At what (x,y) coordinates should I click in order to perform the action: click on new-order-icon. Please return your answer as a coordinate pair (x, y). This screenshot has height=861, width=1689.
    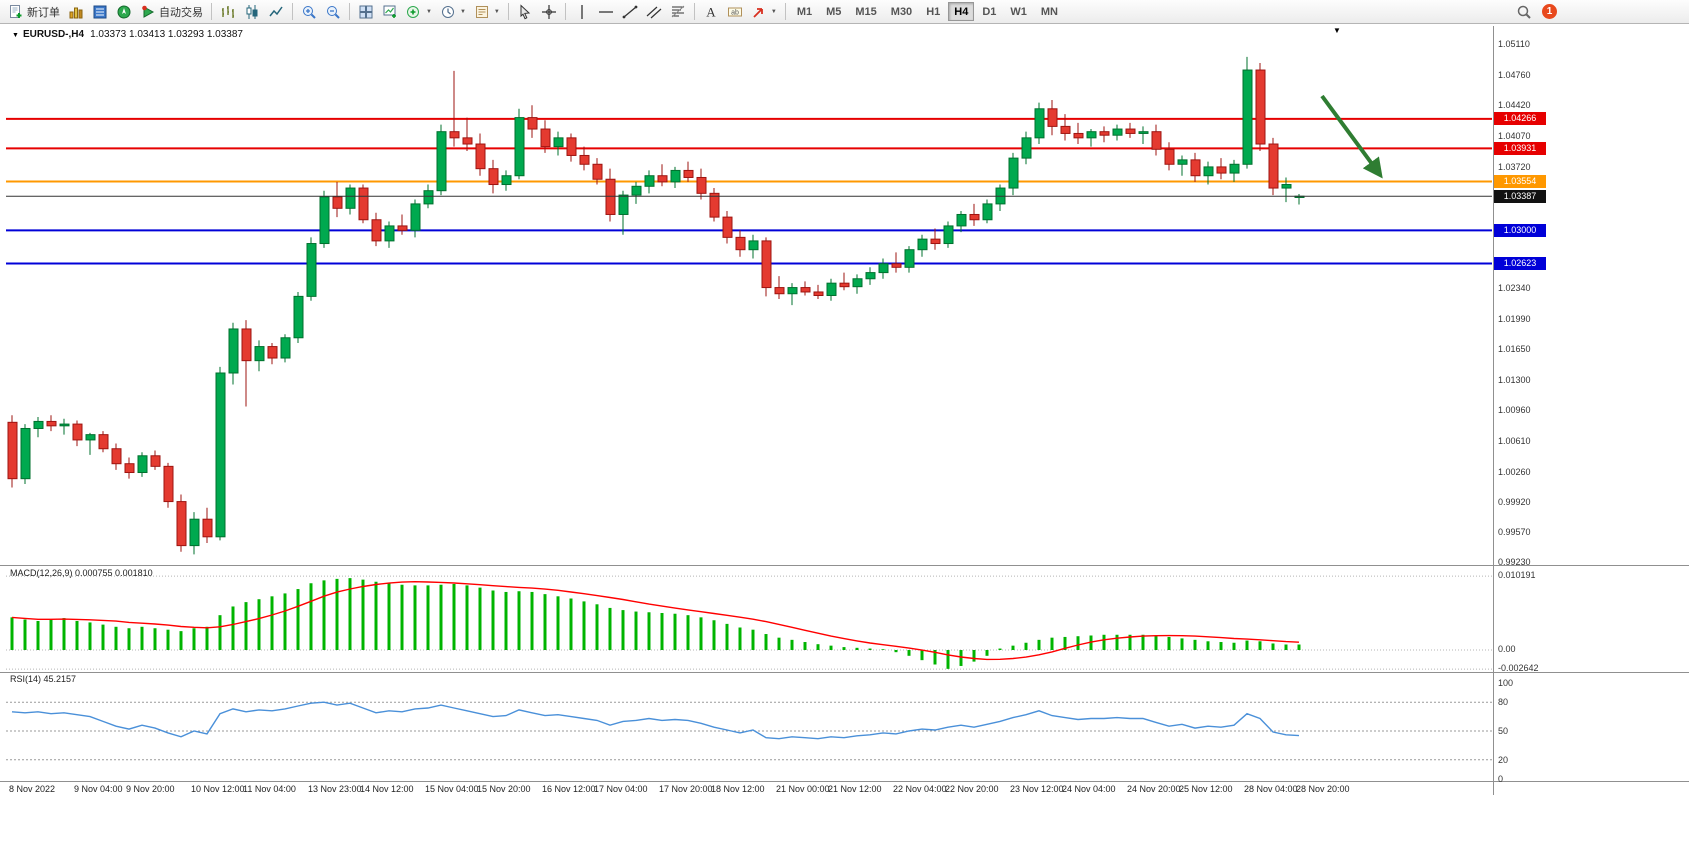
    Looking at the image, I should click on (16, 11).